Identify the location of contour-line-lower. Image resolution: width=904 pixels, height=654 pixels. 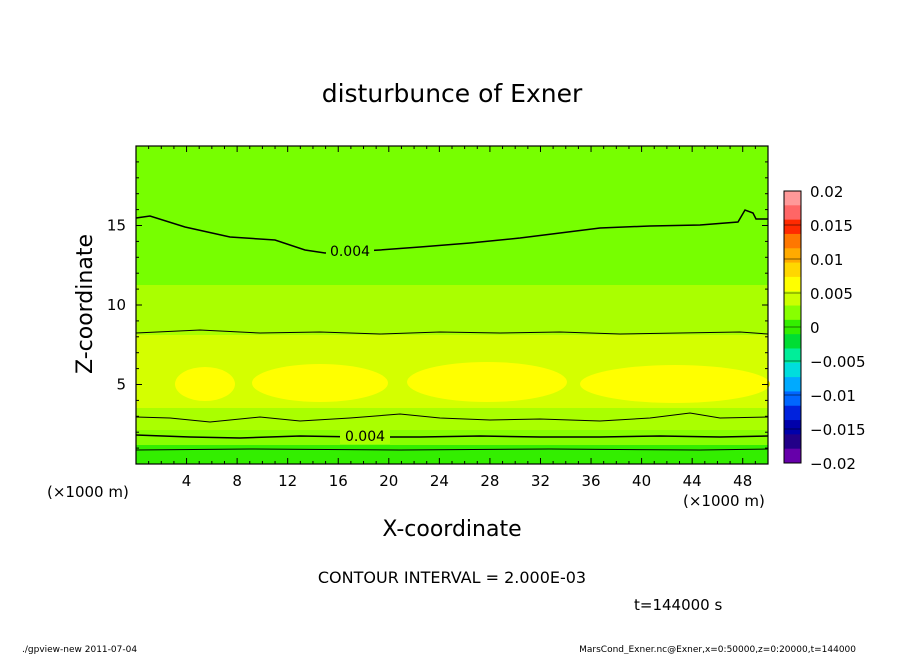
(452, 436).